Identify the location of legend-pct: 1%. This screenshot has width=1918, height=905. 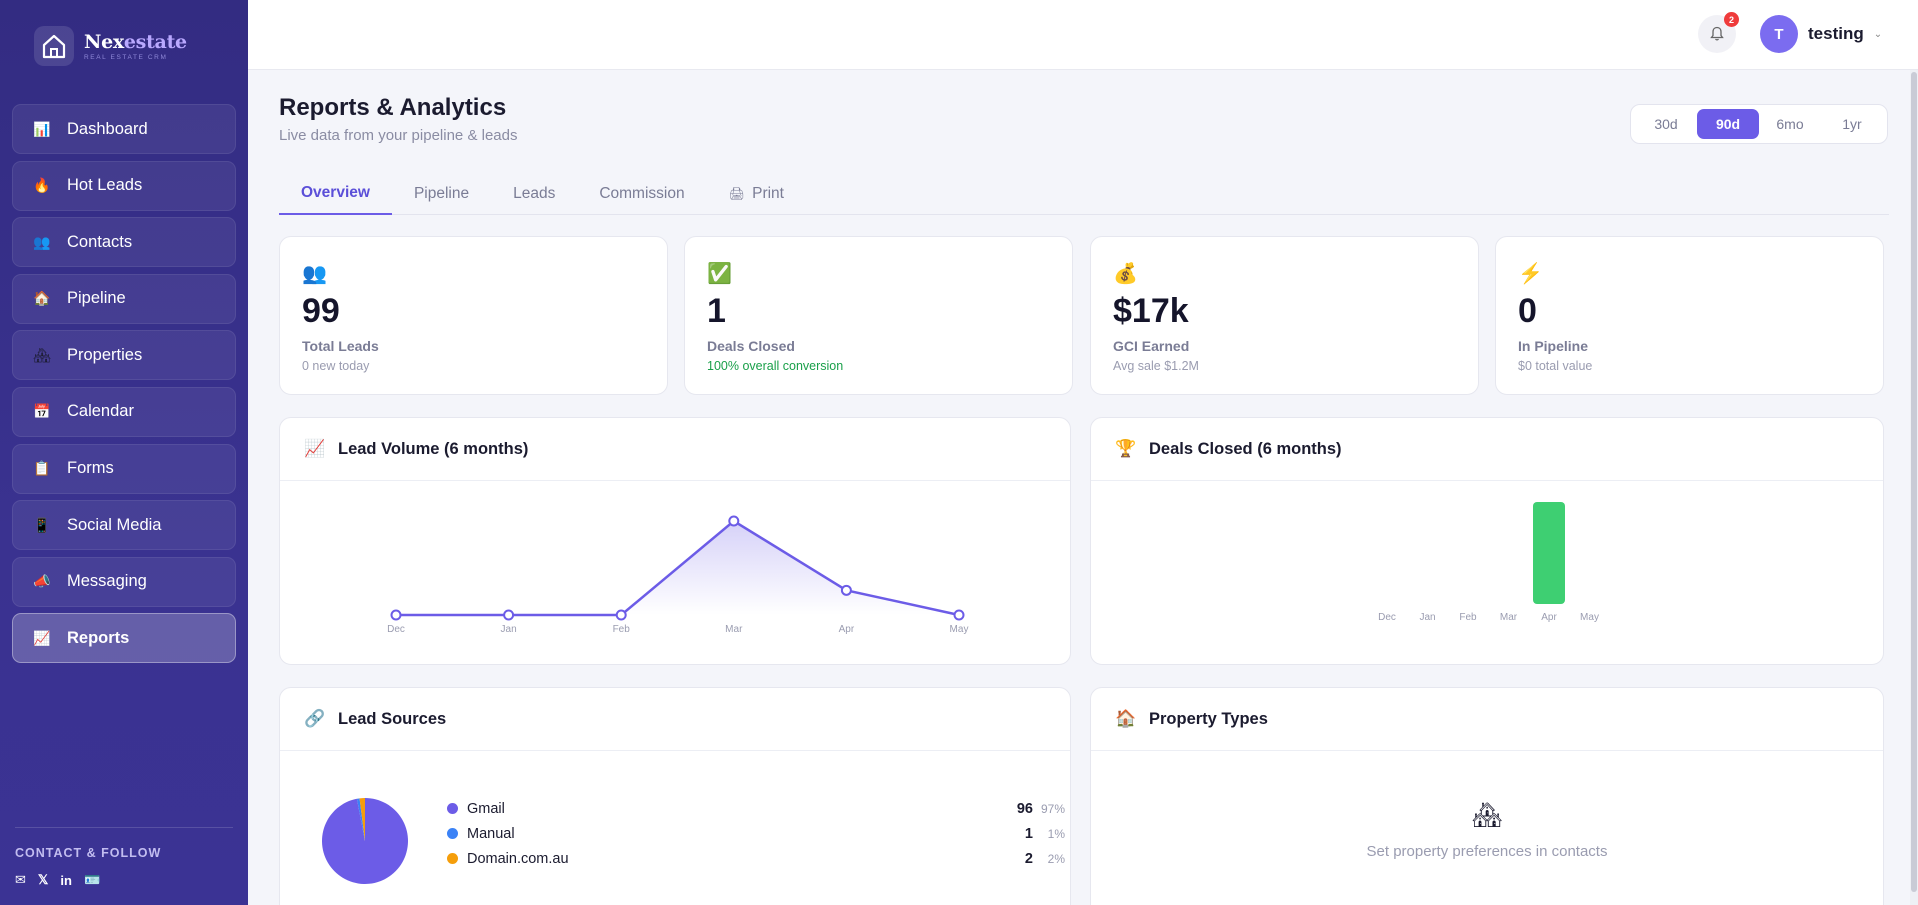
(1056, 833).